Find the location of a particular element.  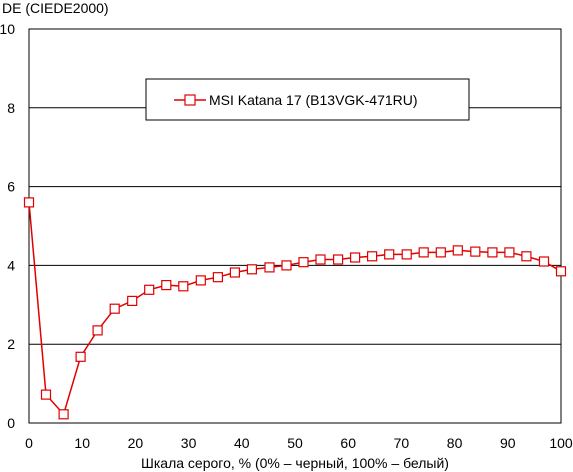

y-tick-label: 2 is located at coordinates (11, 344).